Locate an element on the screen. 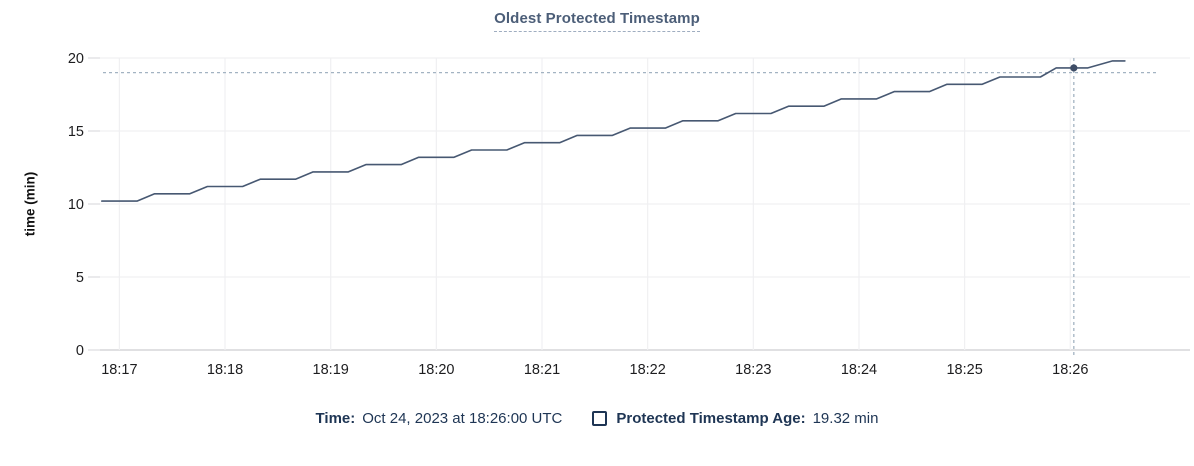  legend-series-toggle: Protected Timestamp Age: 19.32 min is located at coordinates (735, 418).